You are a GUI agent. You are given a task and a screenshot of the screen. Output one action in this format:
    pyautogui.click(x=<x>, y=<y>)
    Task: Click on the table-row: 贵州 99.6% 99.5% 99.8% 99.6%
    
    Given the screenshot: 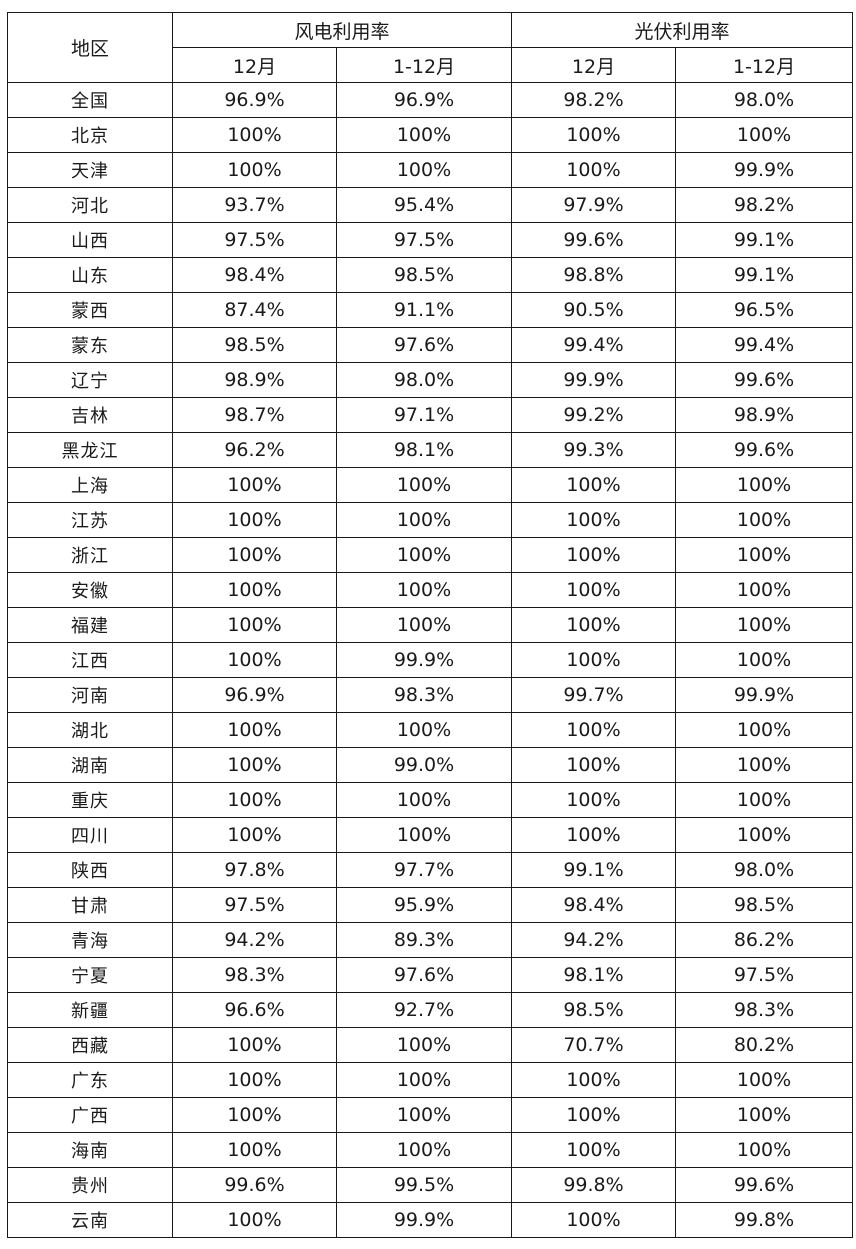 What is the action you would take?
    pyautogui.click(x=430, y=1185)
    